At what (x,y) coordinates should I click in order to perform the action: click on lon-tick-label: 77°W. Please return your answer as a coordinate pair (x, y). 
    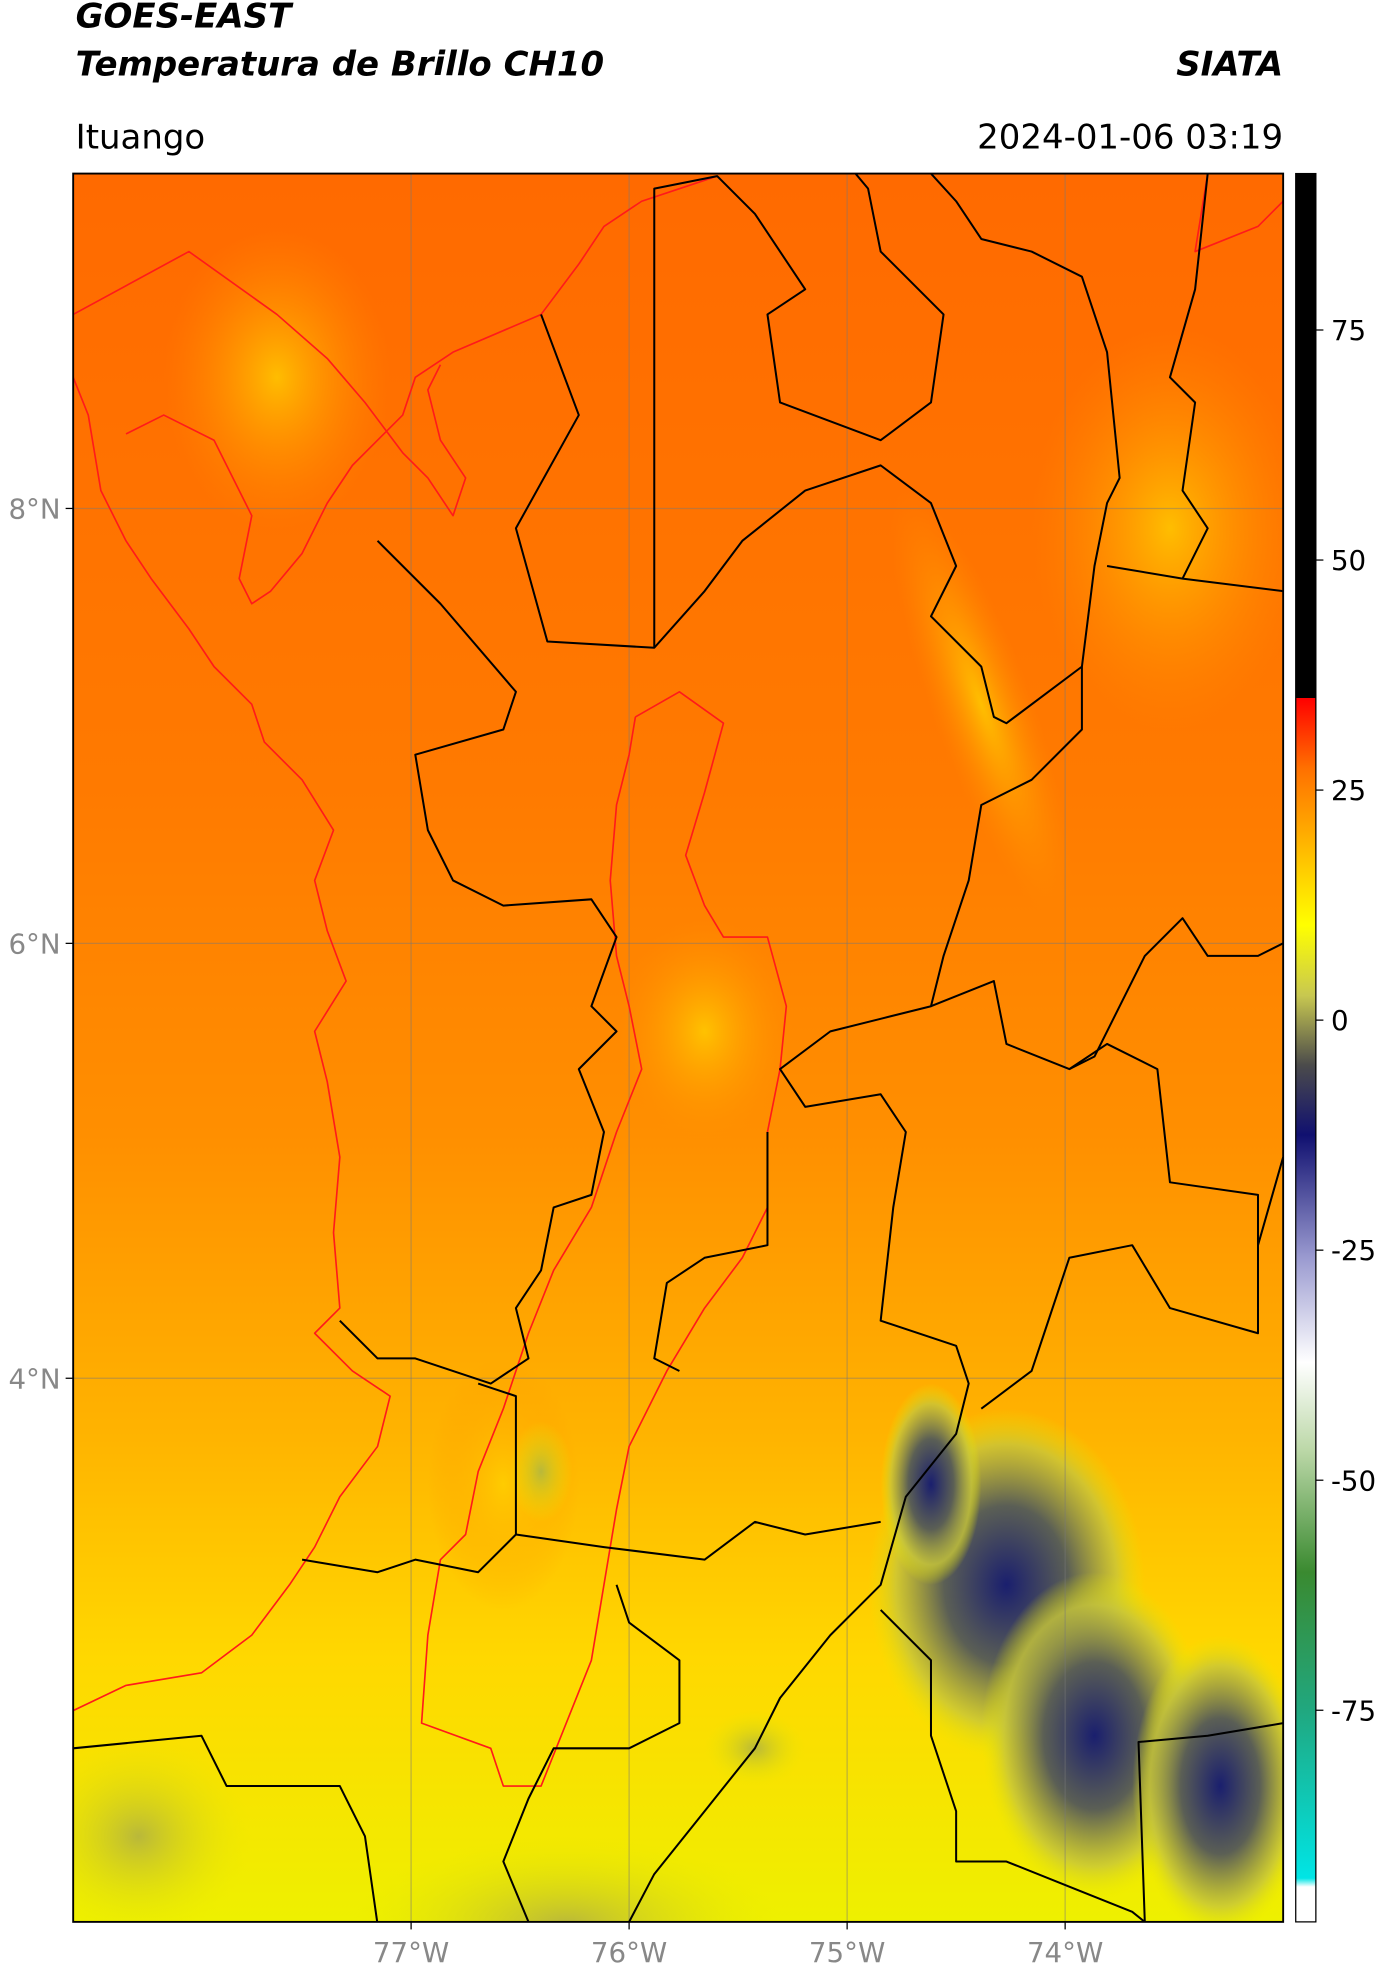
    Looking at the image, I should click on (411, 1952).